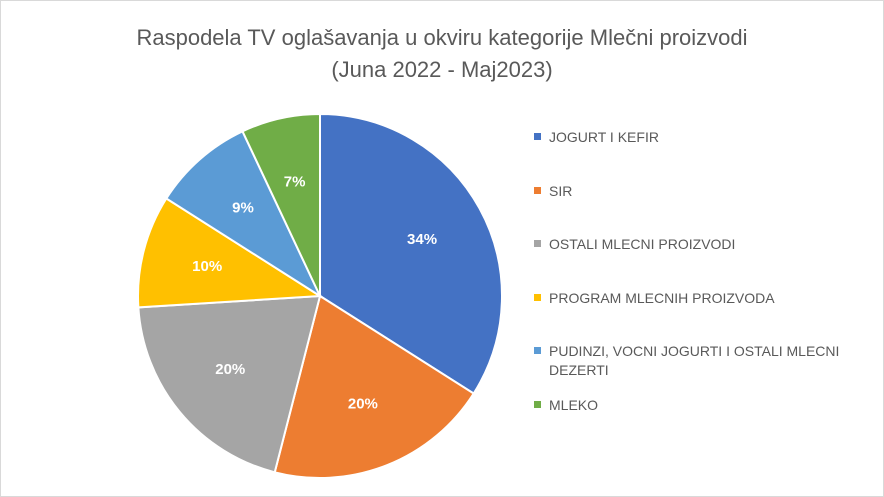 The width and height of the screenshot is (884, 497). I want to click on legend-label-line: PROGRAM MLECNIH PROIZVODA, so click(662, 298).